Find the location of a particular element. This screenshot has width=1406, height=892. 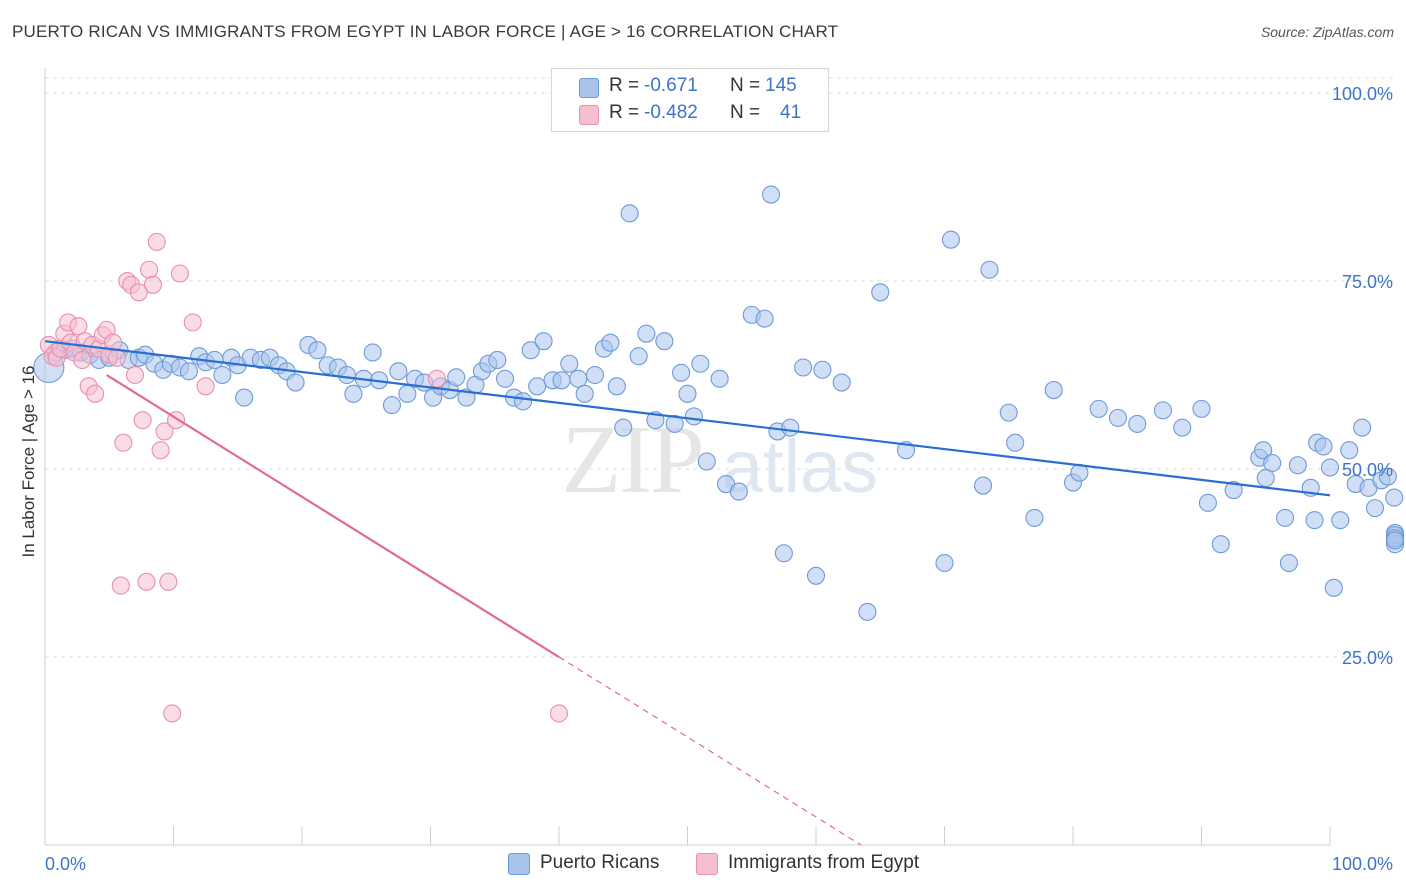

chart-source: Source: ZipAtlas.com is located at coordinates (1327, 32).